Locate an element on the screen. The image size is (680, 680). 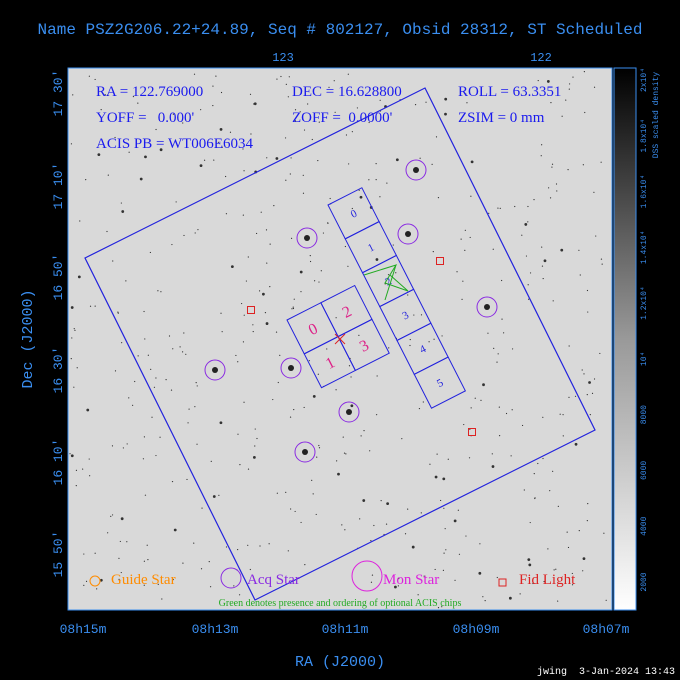
info: DEC = 16.628800 is located at coordinates (347, 92).